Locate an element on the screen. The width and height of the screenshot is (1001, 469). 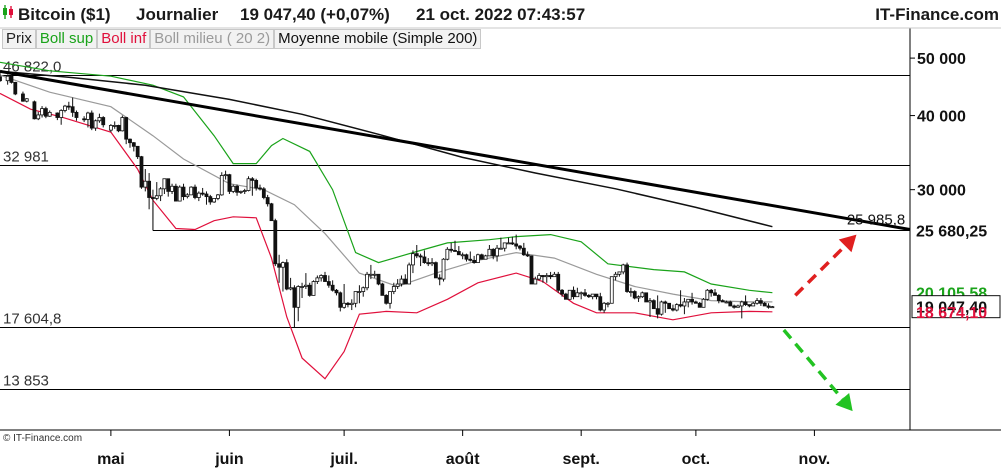
x-tick-label-2: juil. is located at coordinates (343, 459).